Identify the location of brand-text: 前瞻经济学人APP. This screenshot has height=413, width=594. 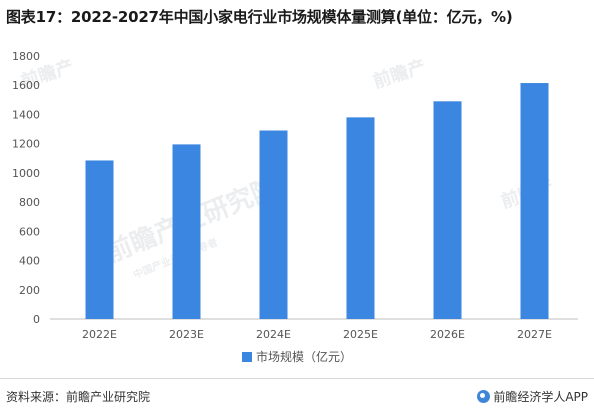
(540, 397).